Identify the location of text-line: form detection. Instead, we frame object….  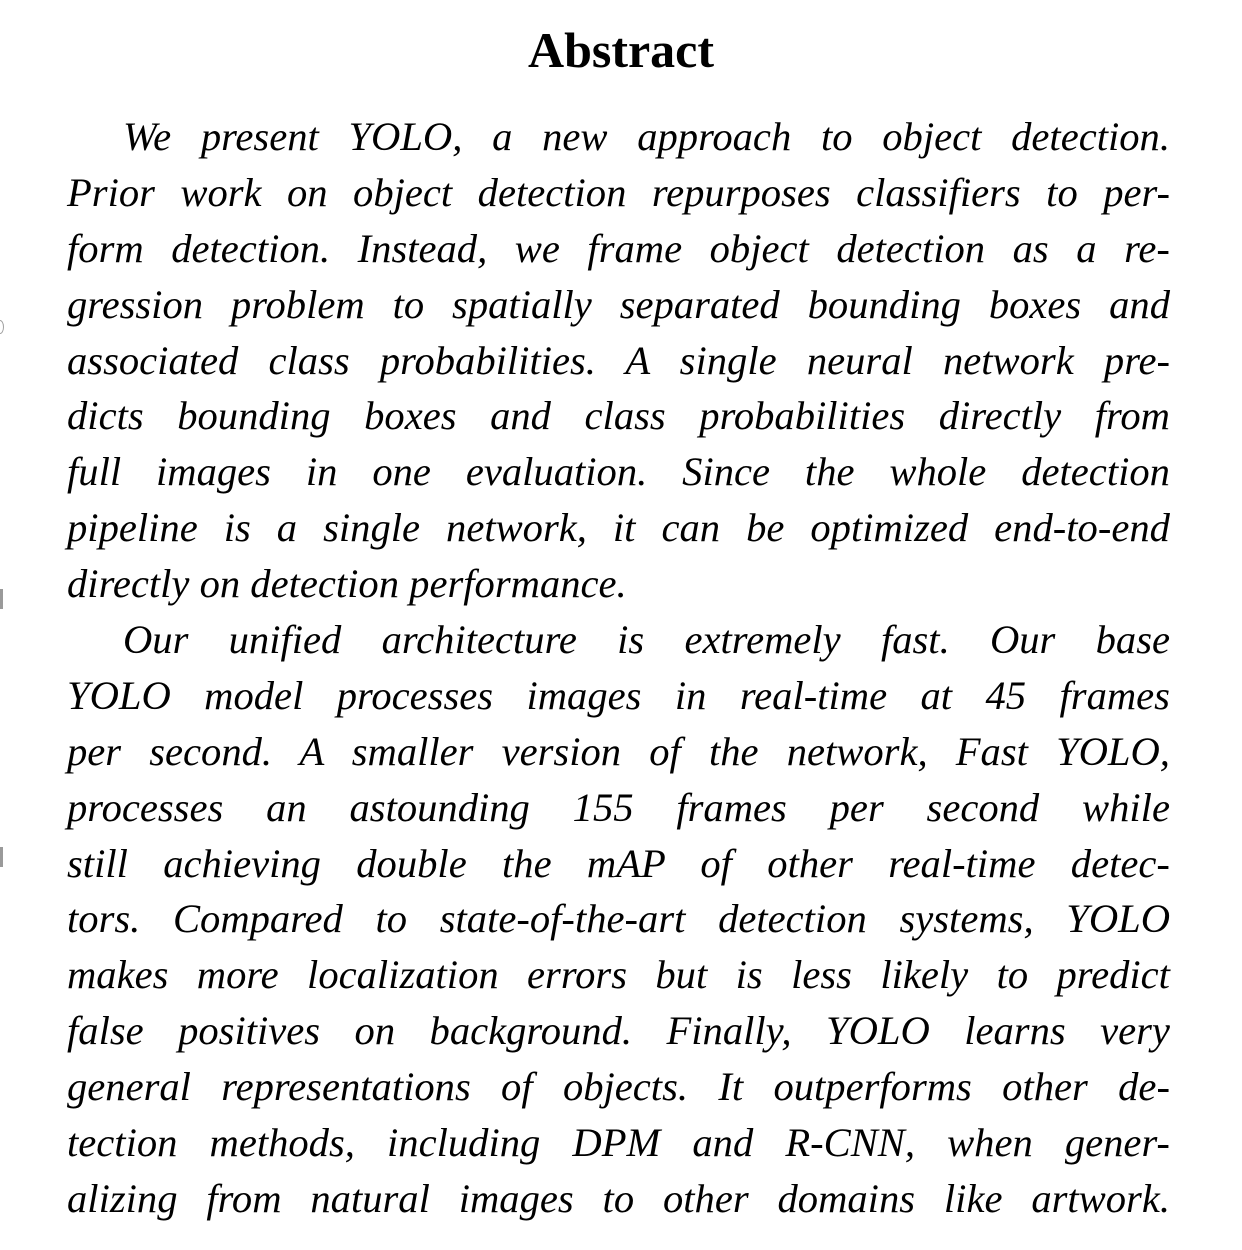
(618, 248).